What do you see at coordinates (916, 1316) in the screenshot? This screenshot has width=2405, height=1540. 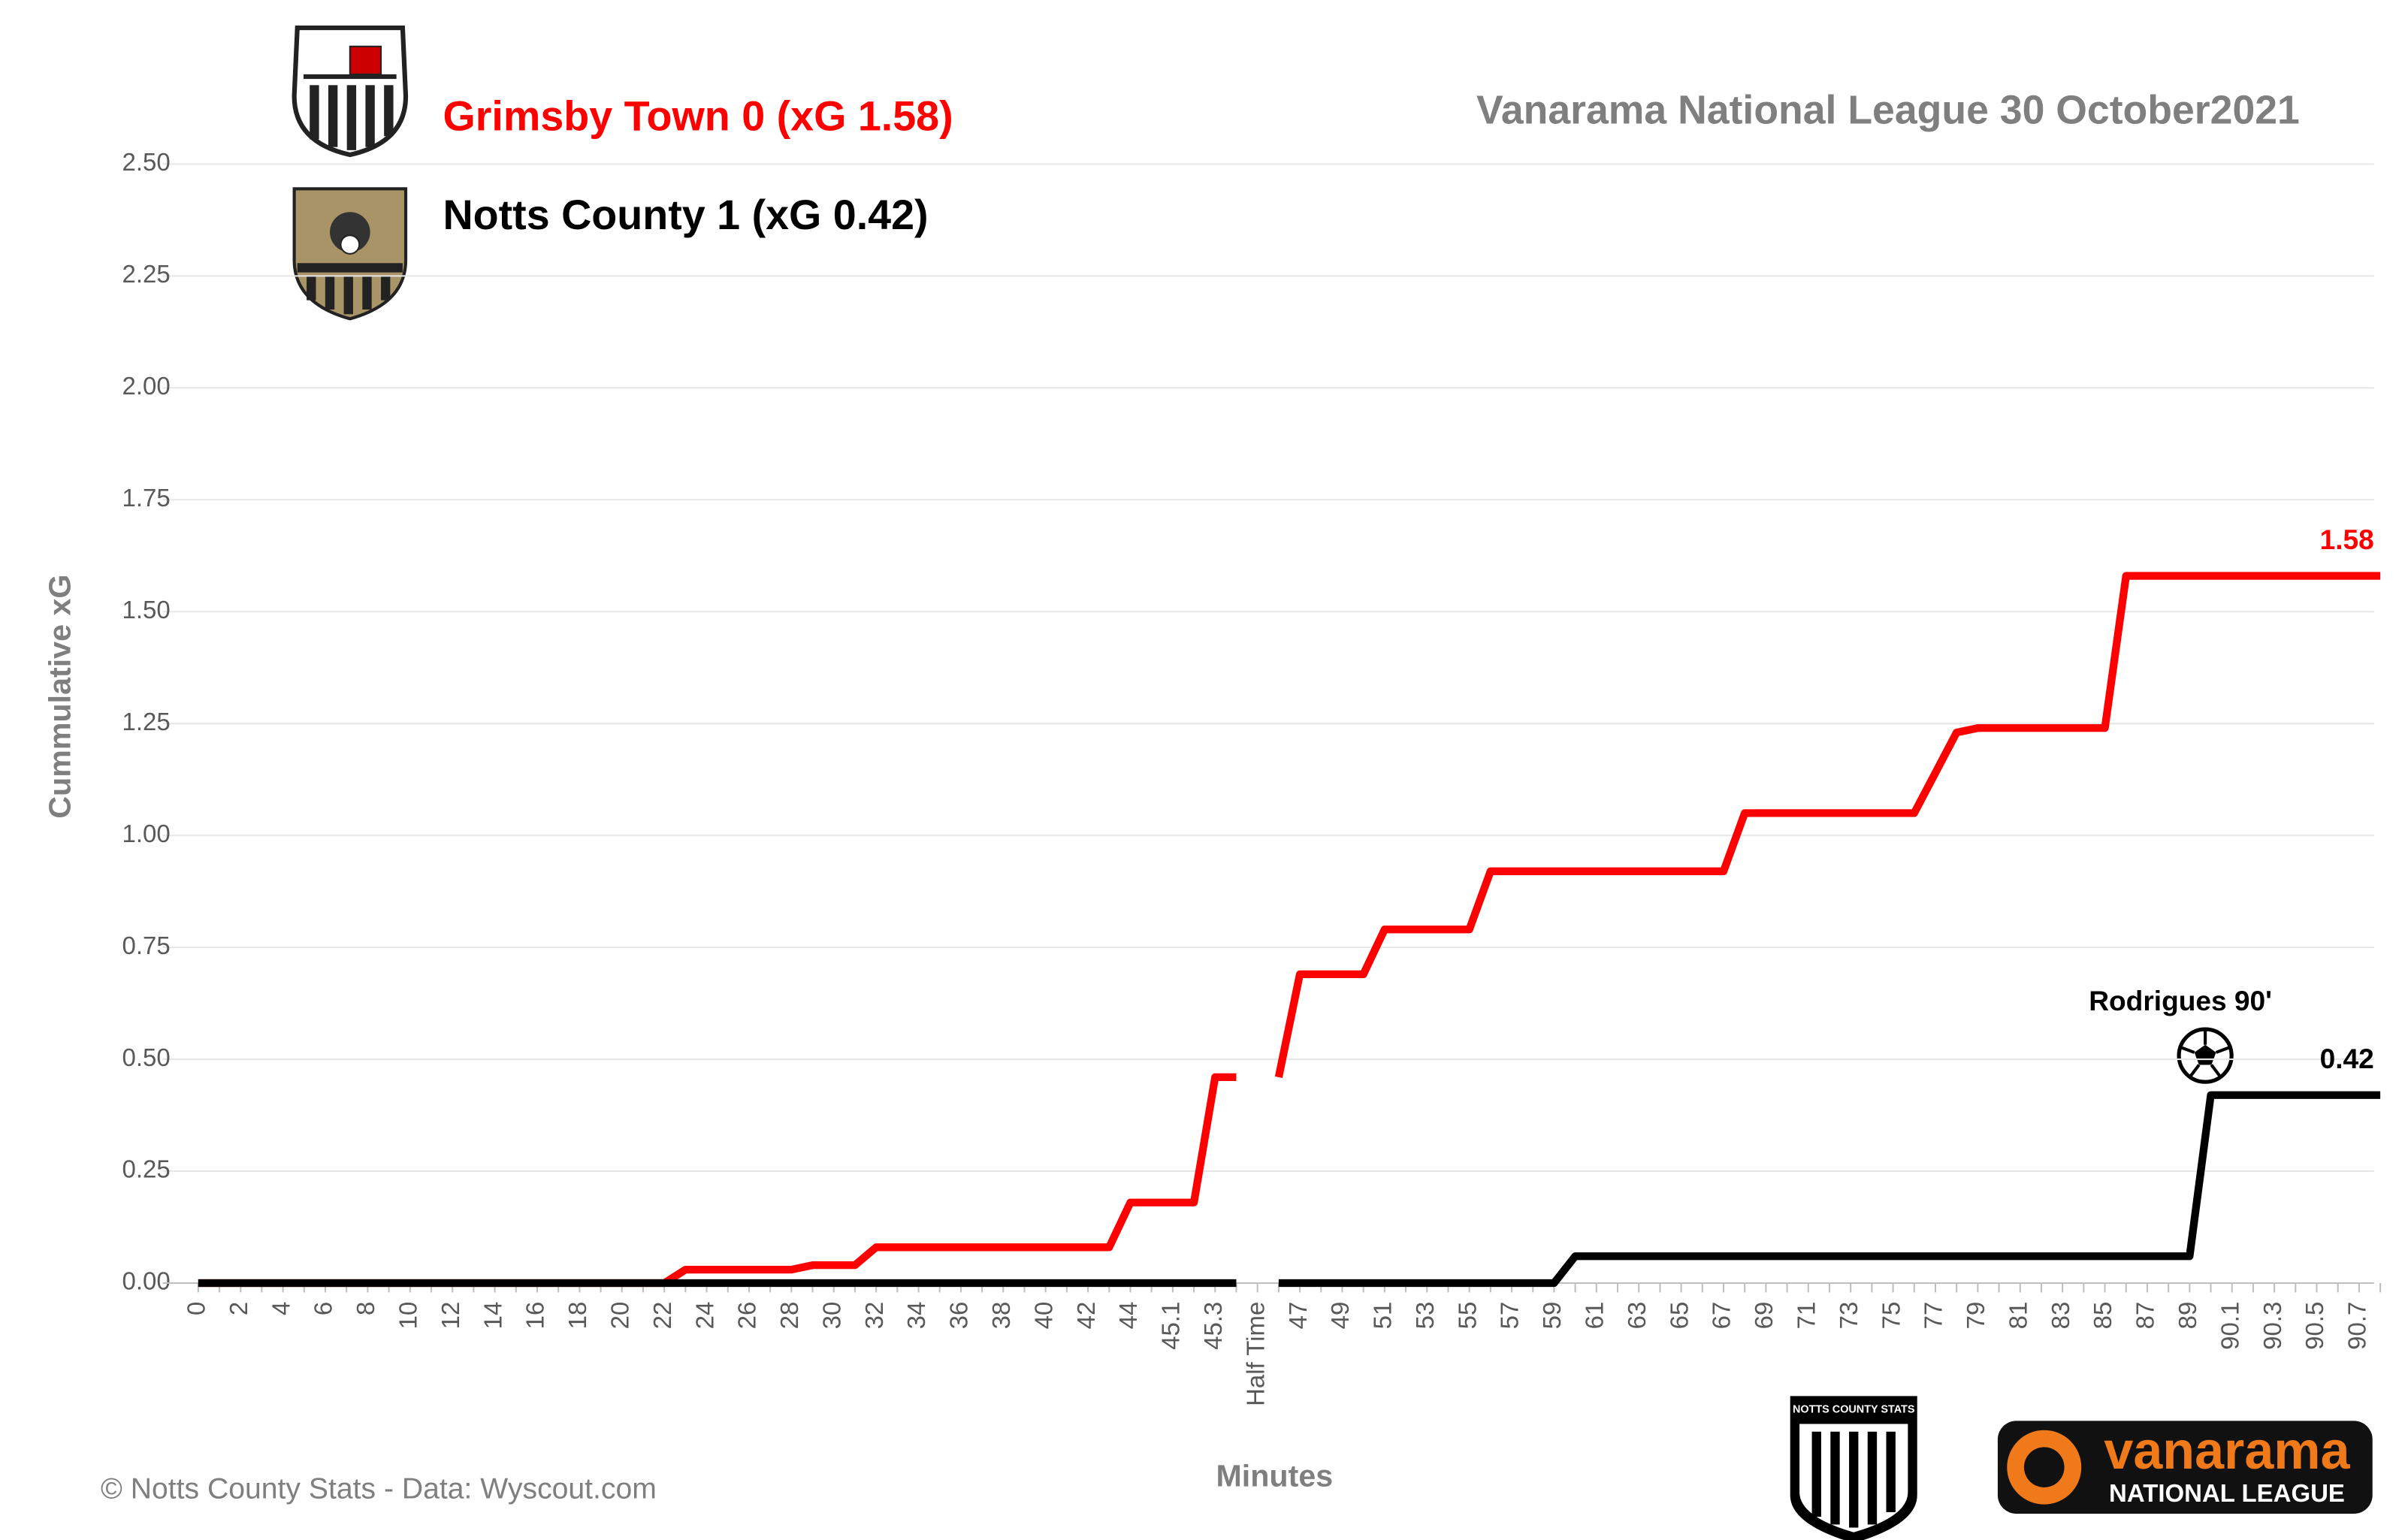 I see `x-tick-label: 34` at bounding box center [916, 1316].